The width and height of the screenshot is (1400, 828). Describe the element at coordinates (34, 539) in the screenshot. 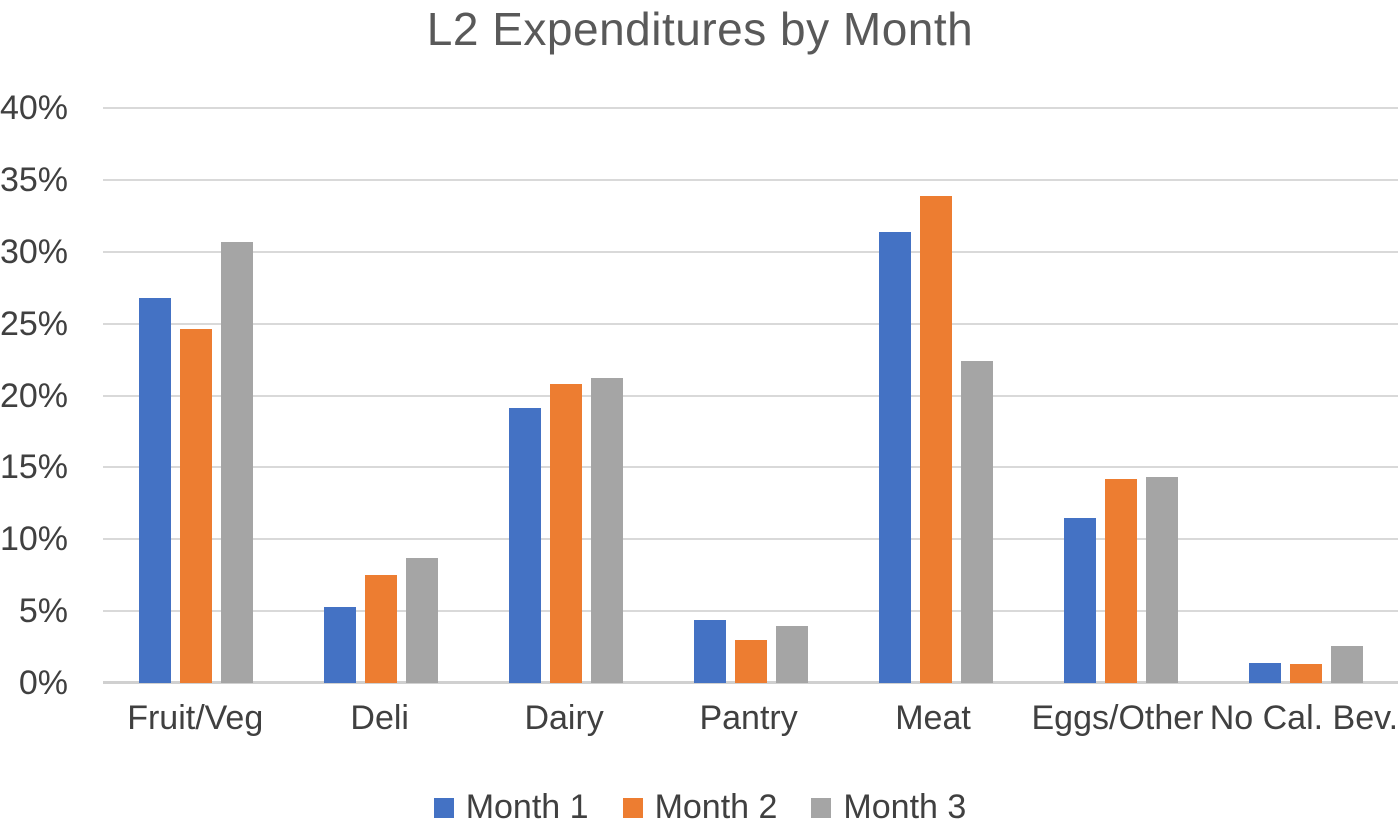

I see `y-tick-label: 10%` at that location.